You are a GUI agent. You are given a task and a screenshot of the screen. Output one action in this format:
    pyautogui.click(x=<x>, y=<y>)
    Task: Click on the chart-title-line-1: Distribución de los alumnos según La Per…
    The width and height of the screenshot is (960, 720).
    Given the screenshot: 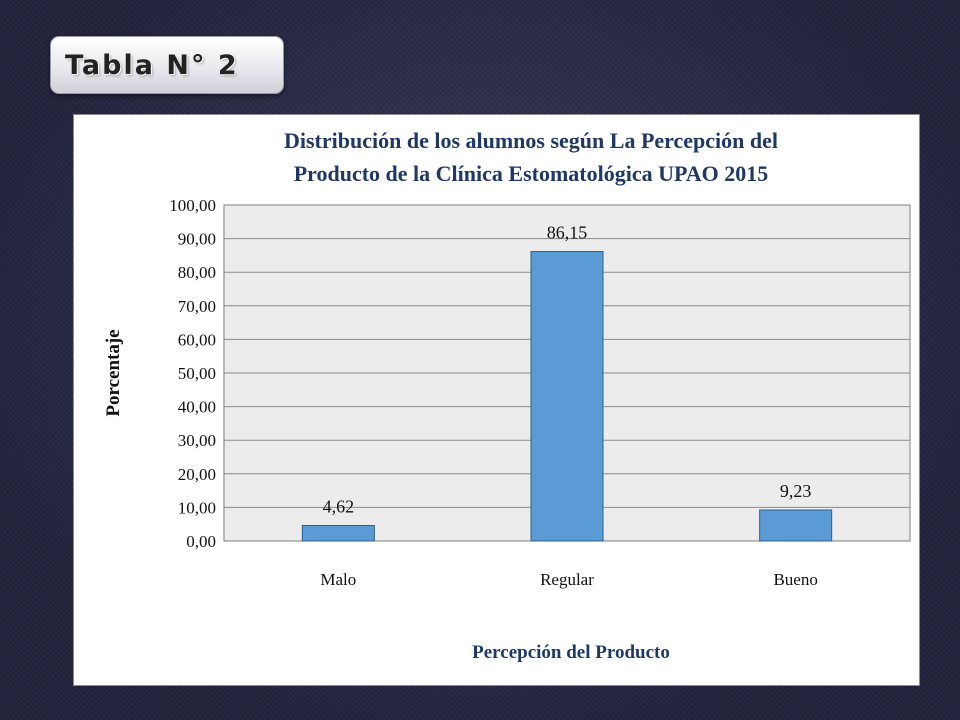 What is the action you would take?
    pyautogui.click(x=531, y=140)
    